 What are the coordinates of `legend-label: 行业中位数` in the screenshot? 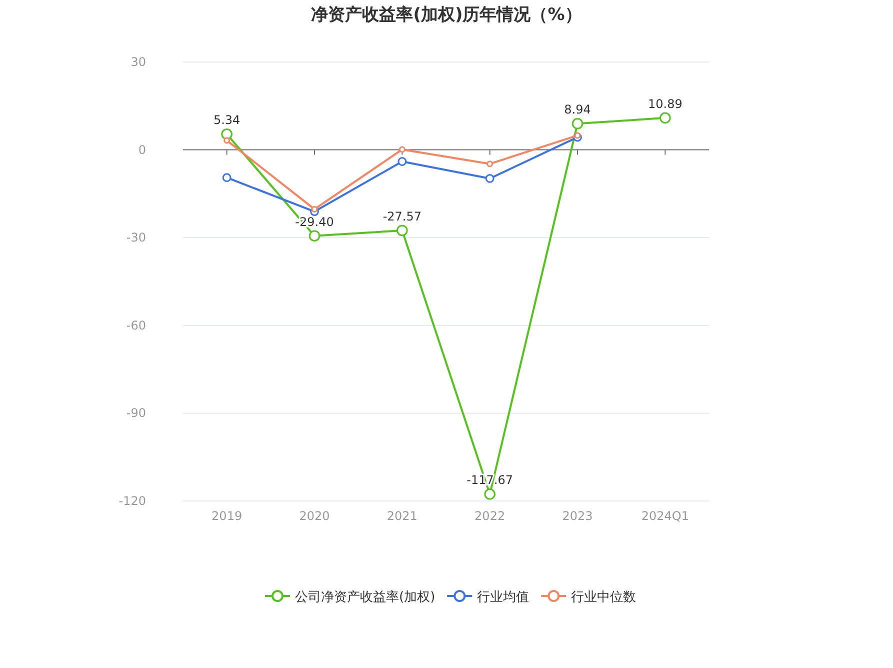 It's located at (603, 597).